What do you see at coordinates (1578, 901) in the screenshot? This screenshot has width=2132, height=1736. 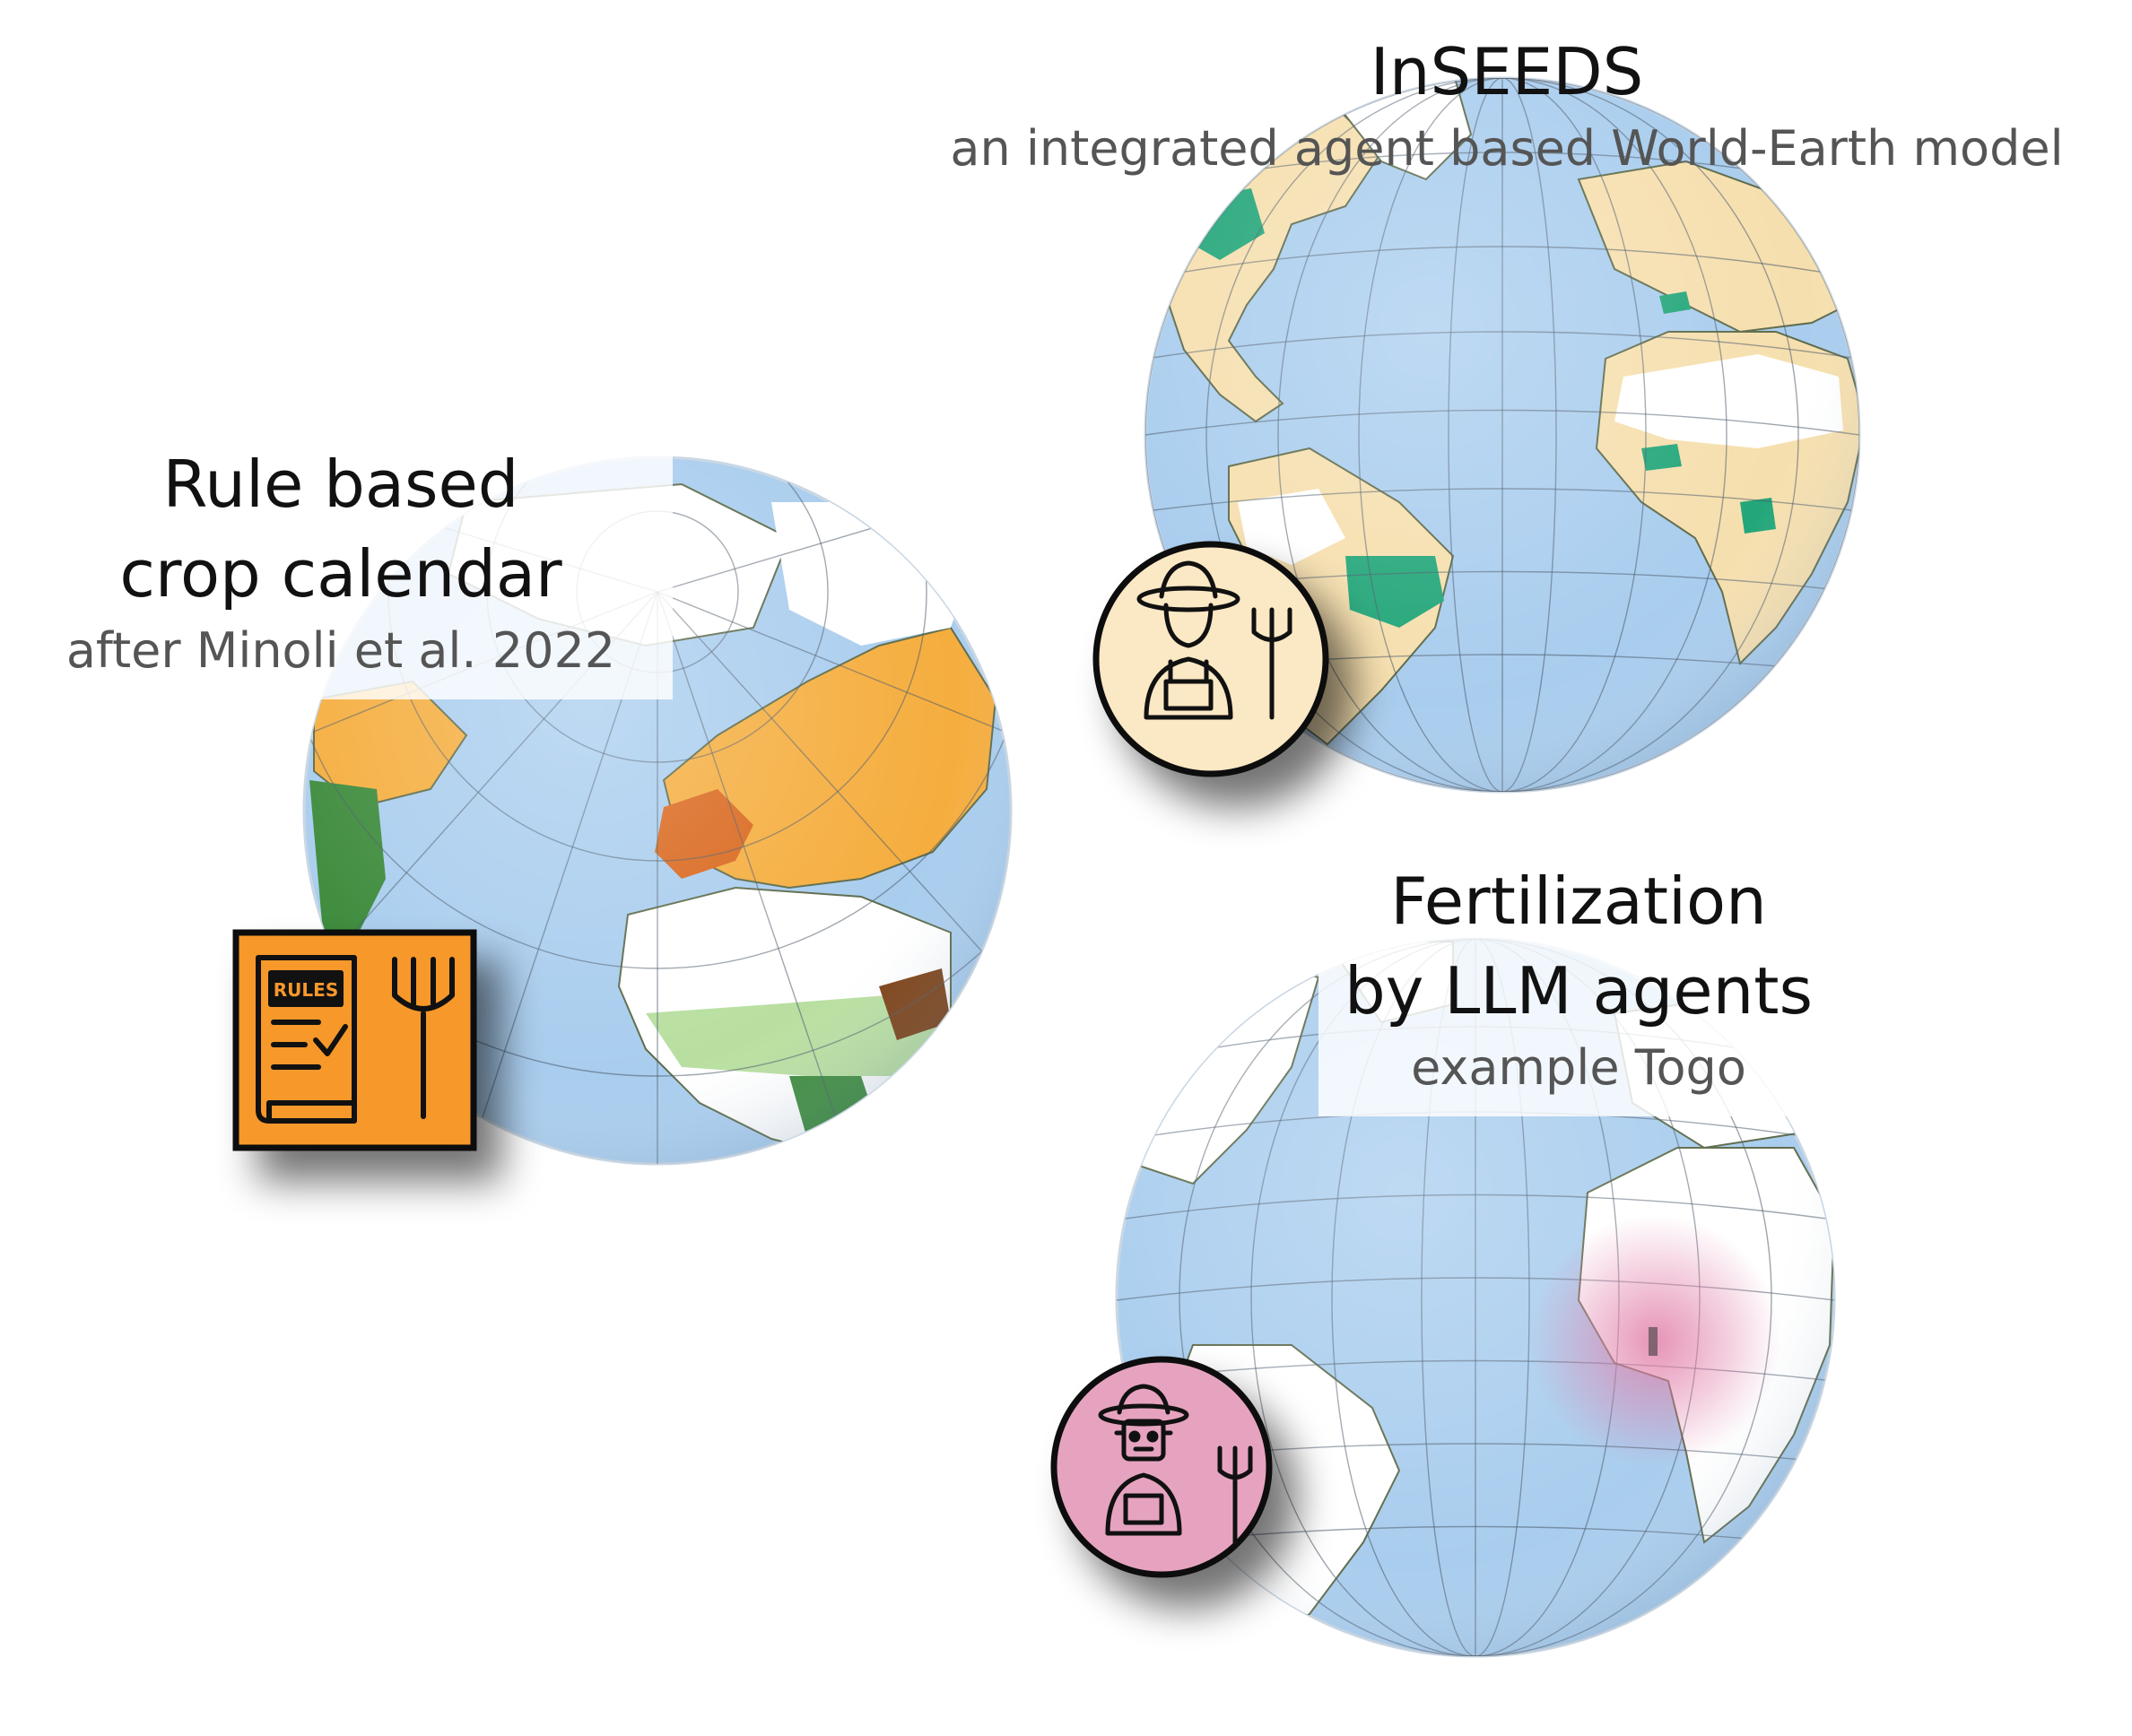 I see `llm-title-line1: Fertilization` at bounding box center [1578, 901].